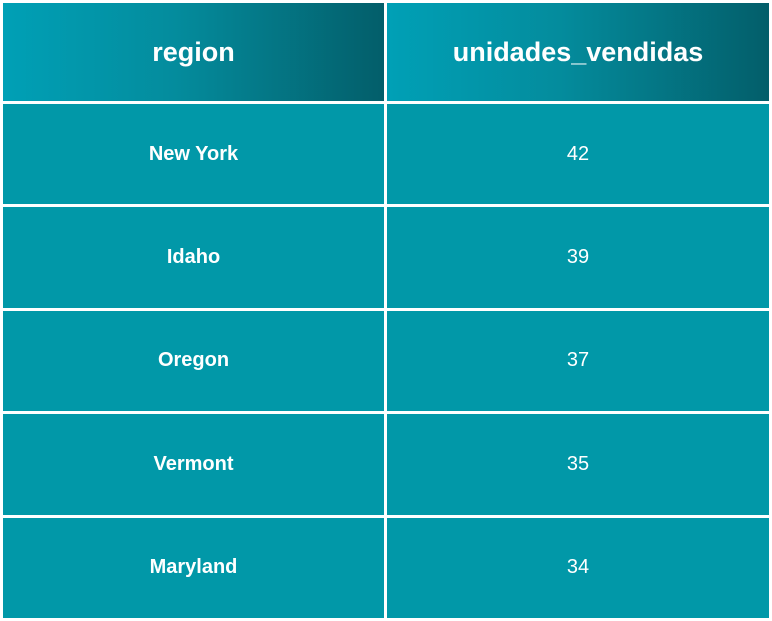 The width and height of the screenshot is (772, 621). Describe the element at coordinates (578, 567) in the screenshot. I see `units-cell: 34` at that location.